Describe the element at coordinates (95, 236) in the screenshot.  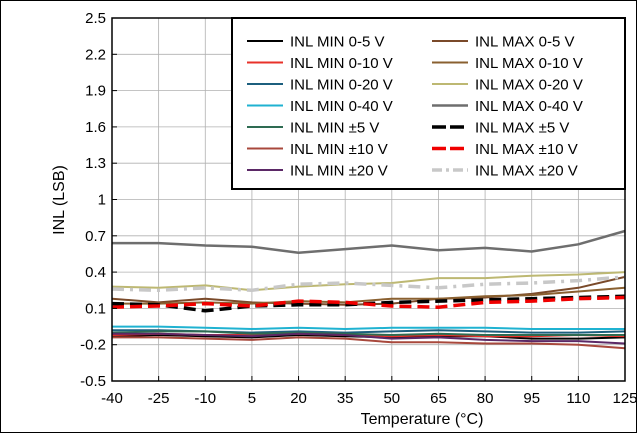
I see `y-tick-label: 0.7` at that location.